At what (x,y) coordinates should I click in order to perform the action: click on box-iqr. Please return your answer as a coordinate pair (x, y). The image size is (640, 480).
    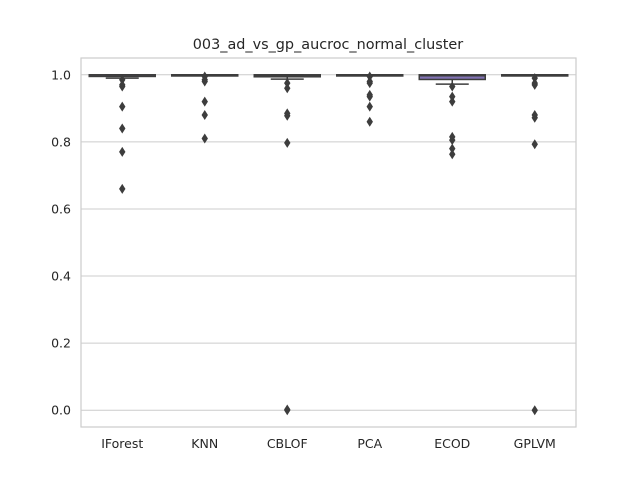
    Looking at the image, I should click on (452, 77).